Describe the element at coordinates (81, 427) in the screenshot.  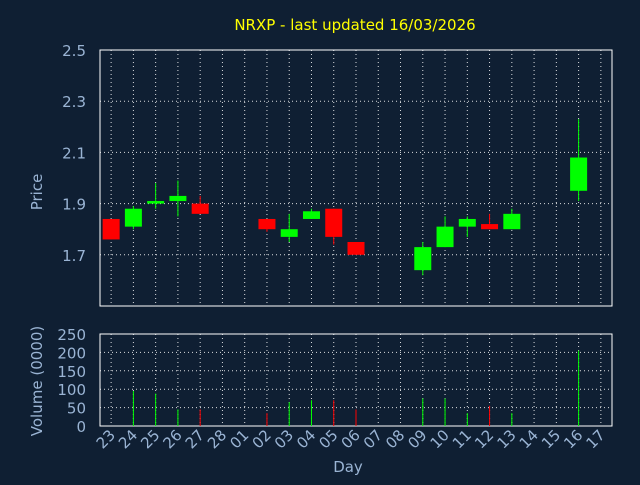
I see `volume-tick-label: 0` at that location.